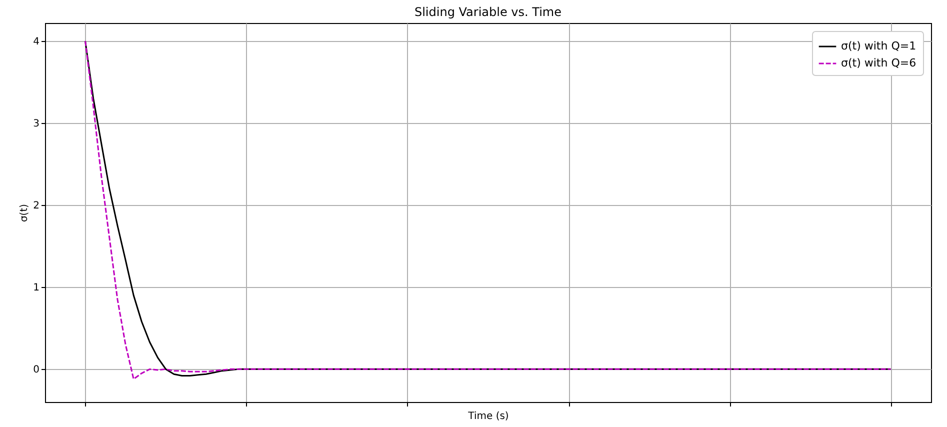  What do you see at coordinates (36, 42) in the screenshot?
I see `y-tick-label: 4` at bounding box center [36, 42].